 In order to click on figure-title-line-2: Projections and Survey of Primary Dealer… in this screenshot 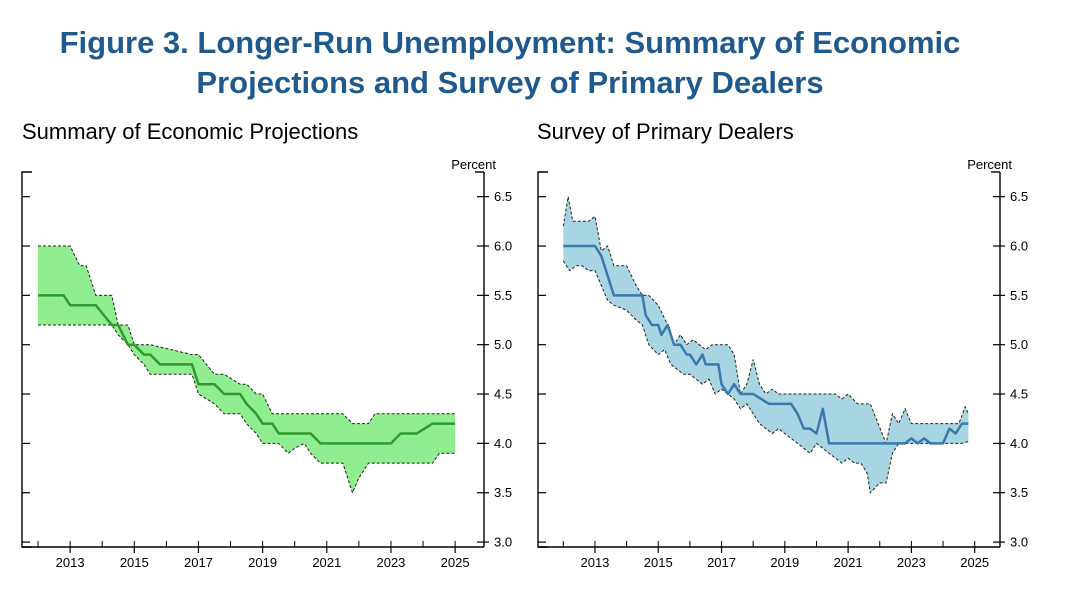, I will do `click(510, 82)`.